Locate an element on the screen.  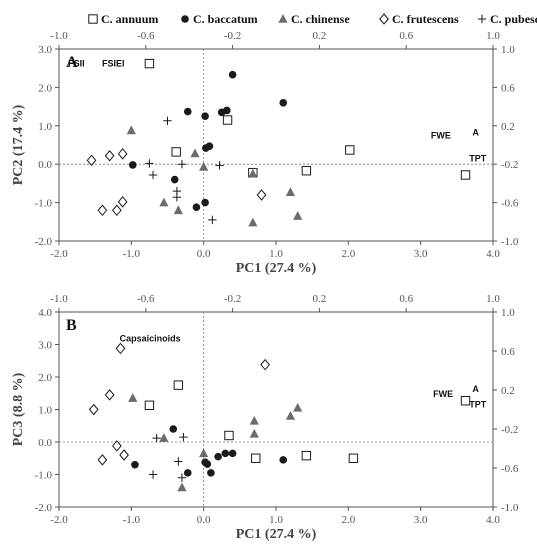
loading-label: Capsaicinoids is located at coordinates (150, 338).